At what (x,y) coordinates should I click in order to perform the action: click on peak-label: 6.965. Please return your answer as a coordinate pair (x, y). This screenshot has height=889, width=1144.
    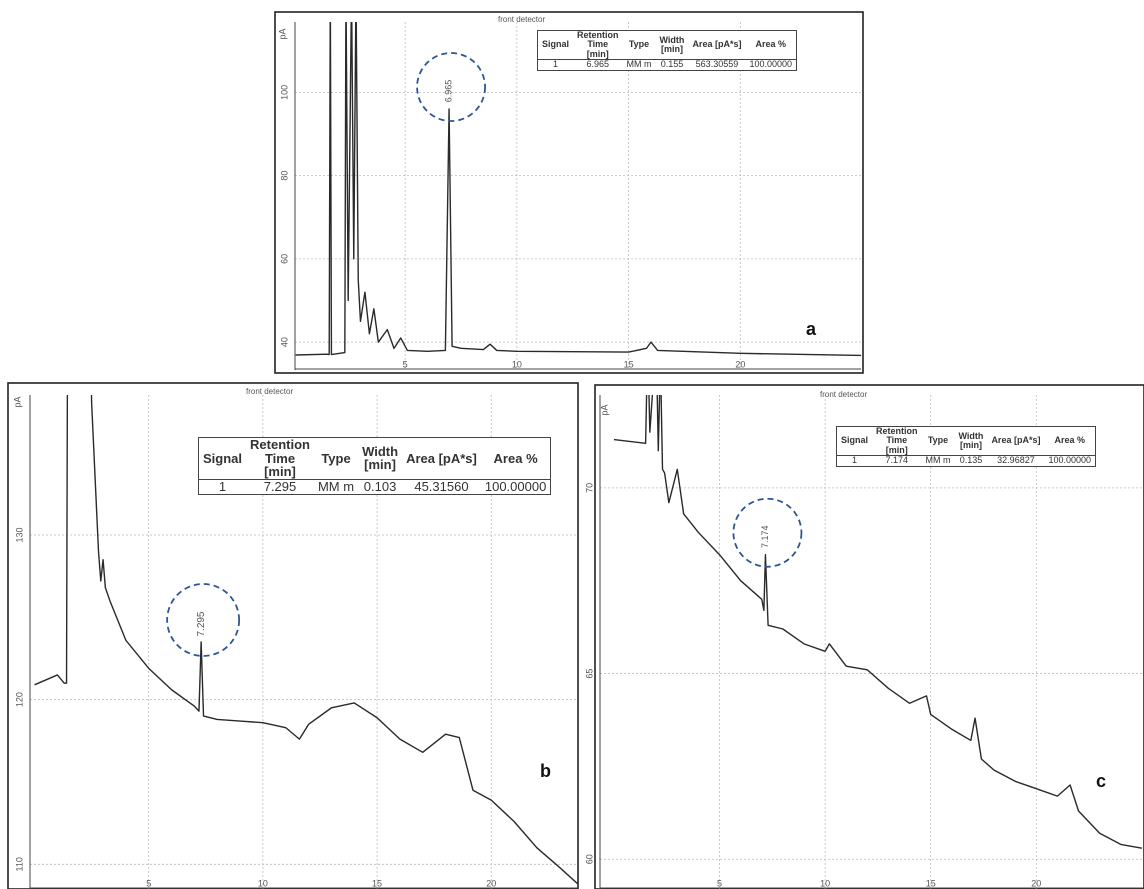
    Looking at the image, I should click on (448, 91).